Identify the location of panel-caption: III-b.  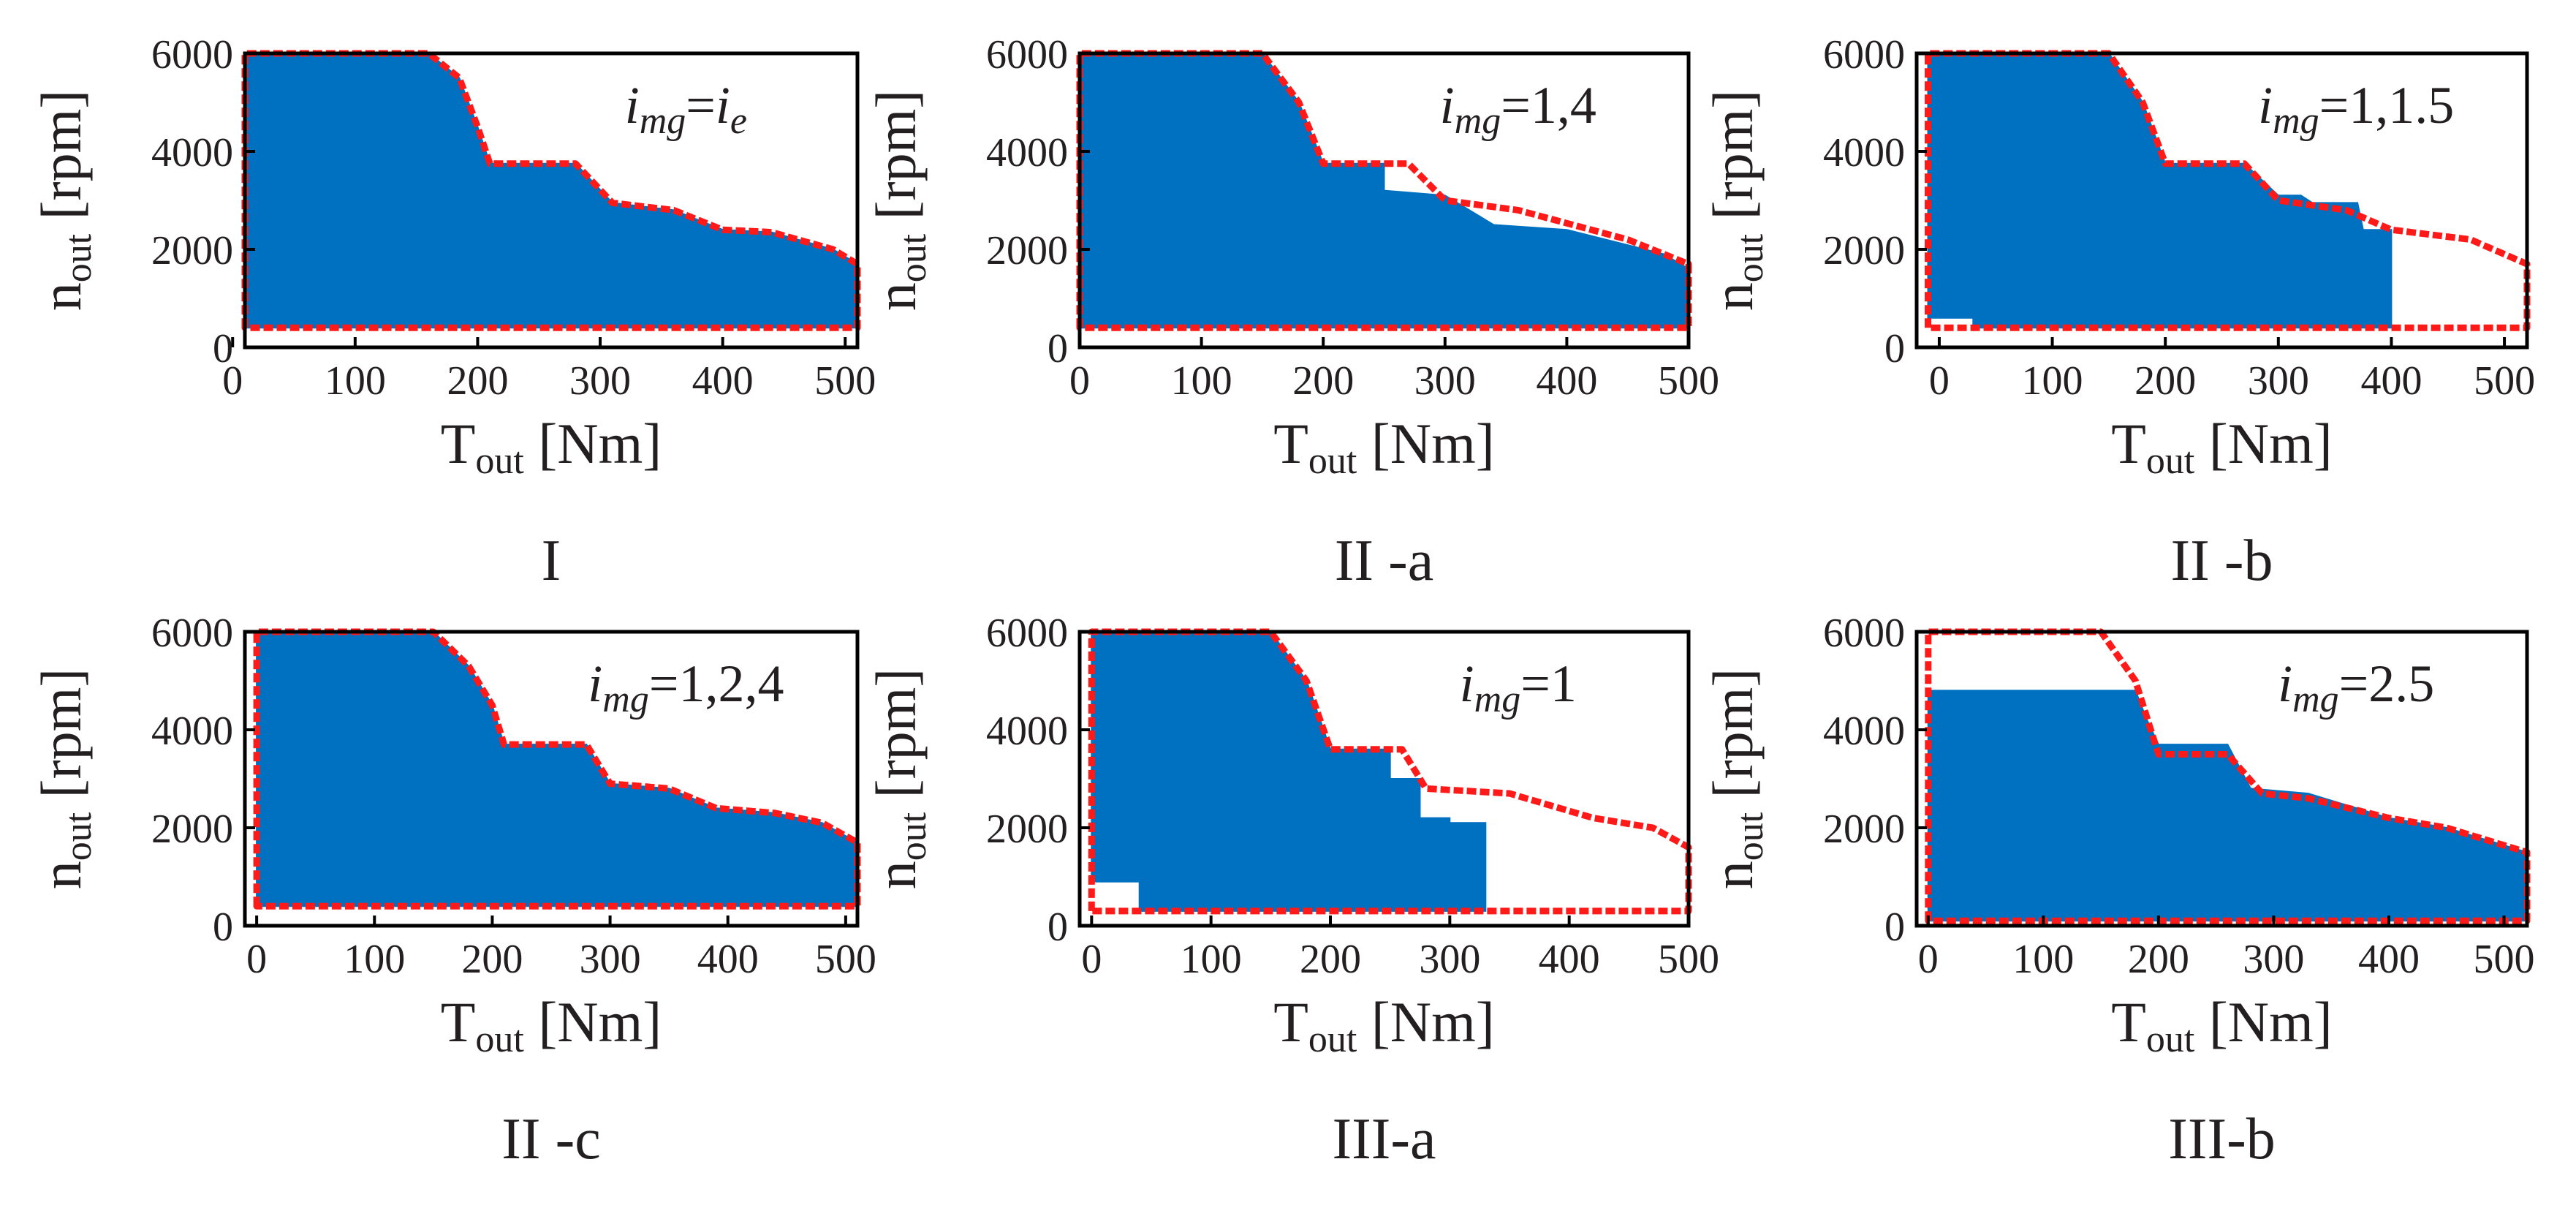
(2222, 1139).